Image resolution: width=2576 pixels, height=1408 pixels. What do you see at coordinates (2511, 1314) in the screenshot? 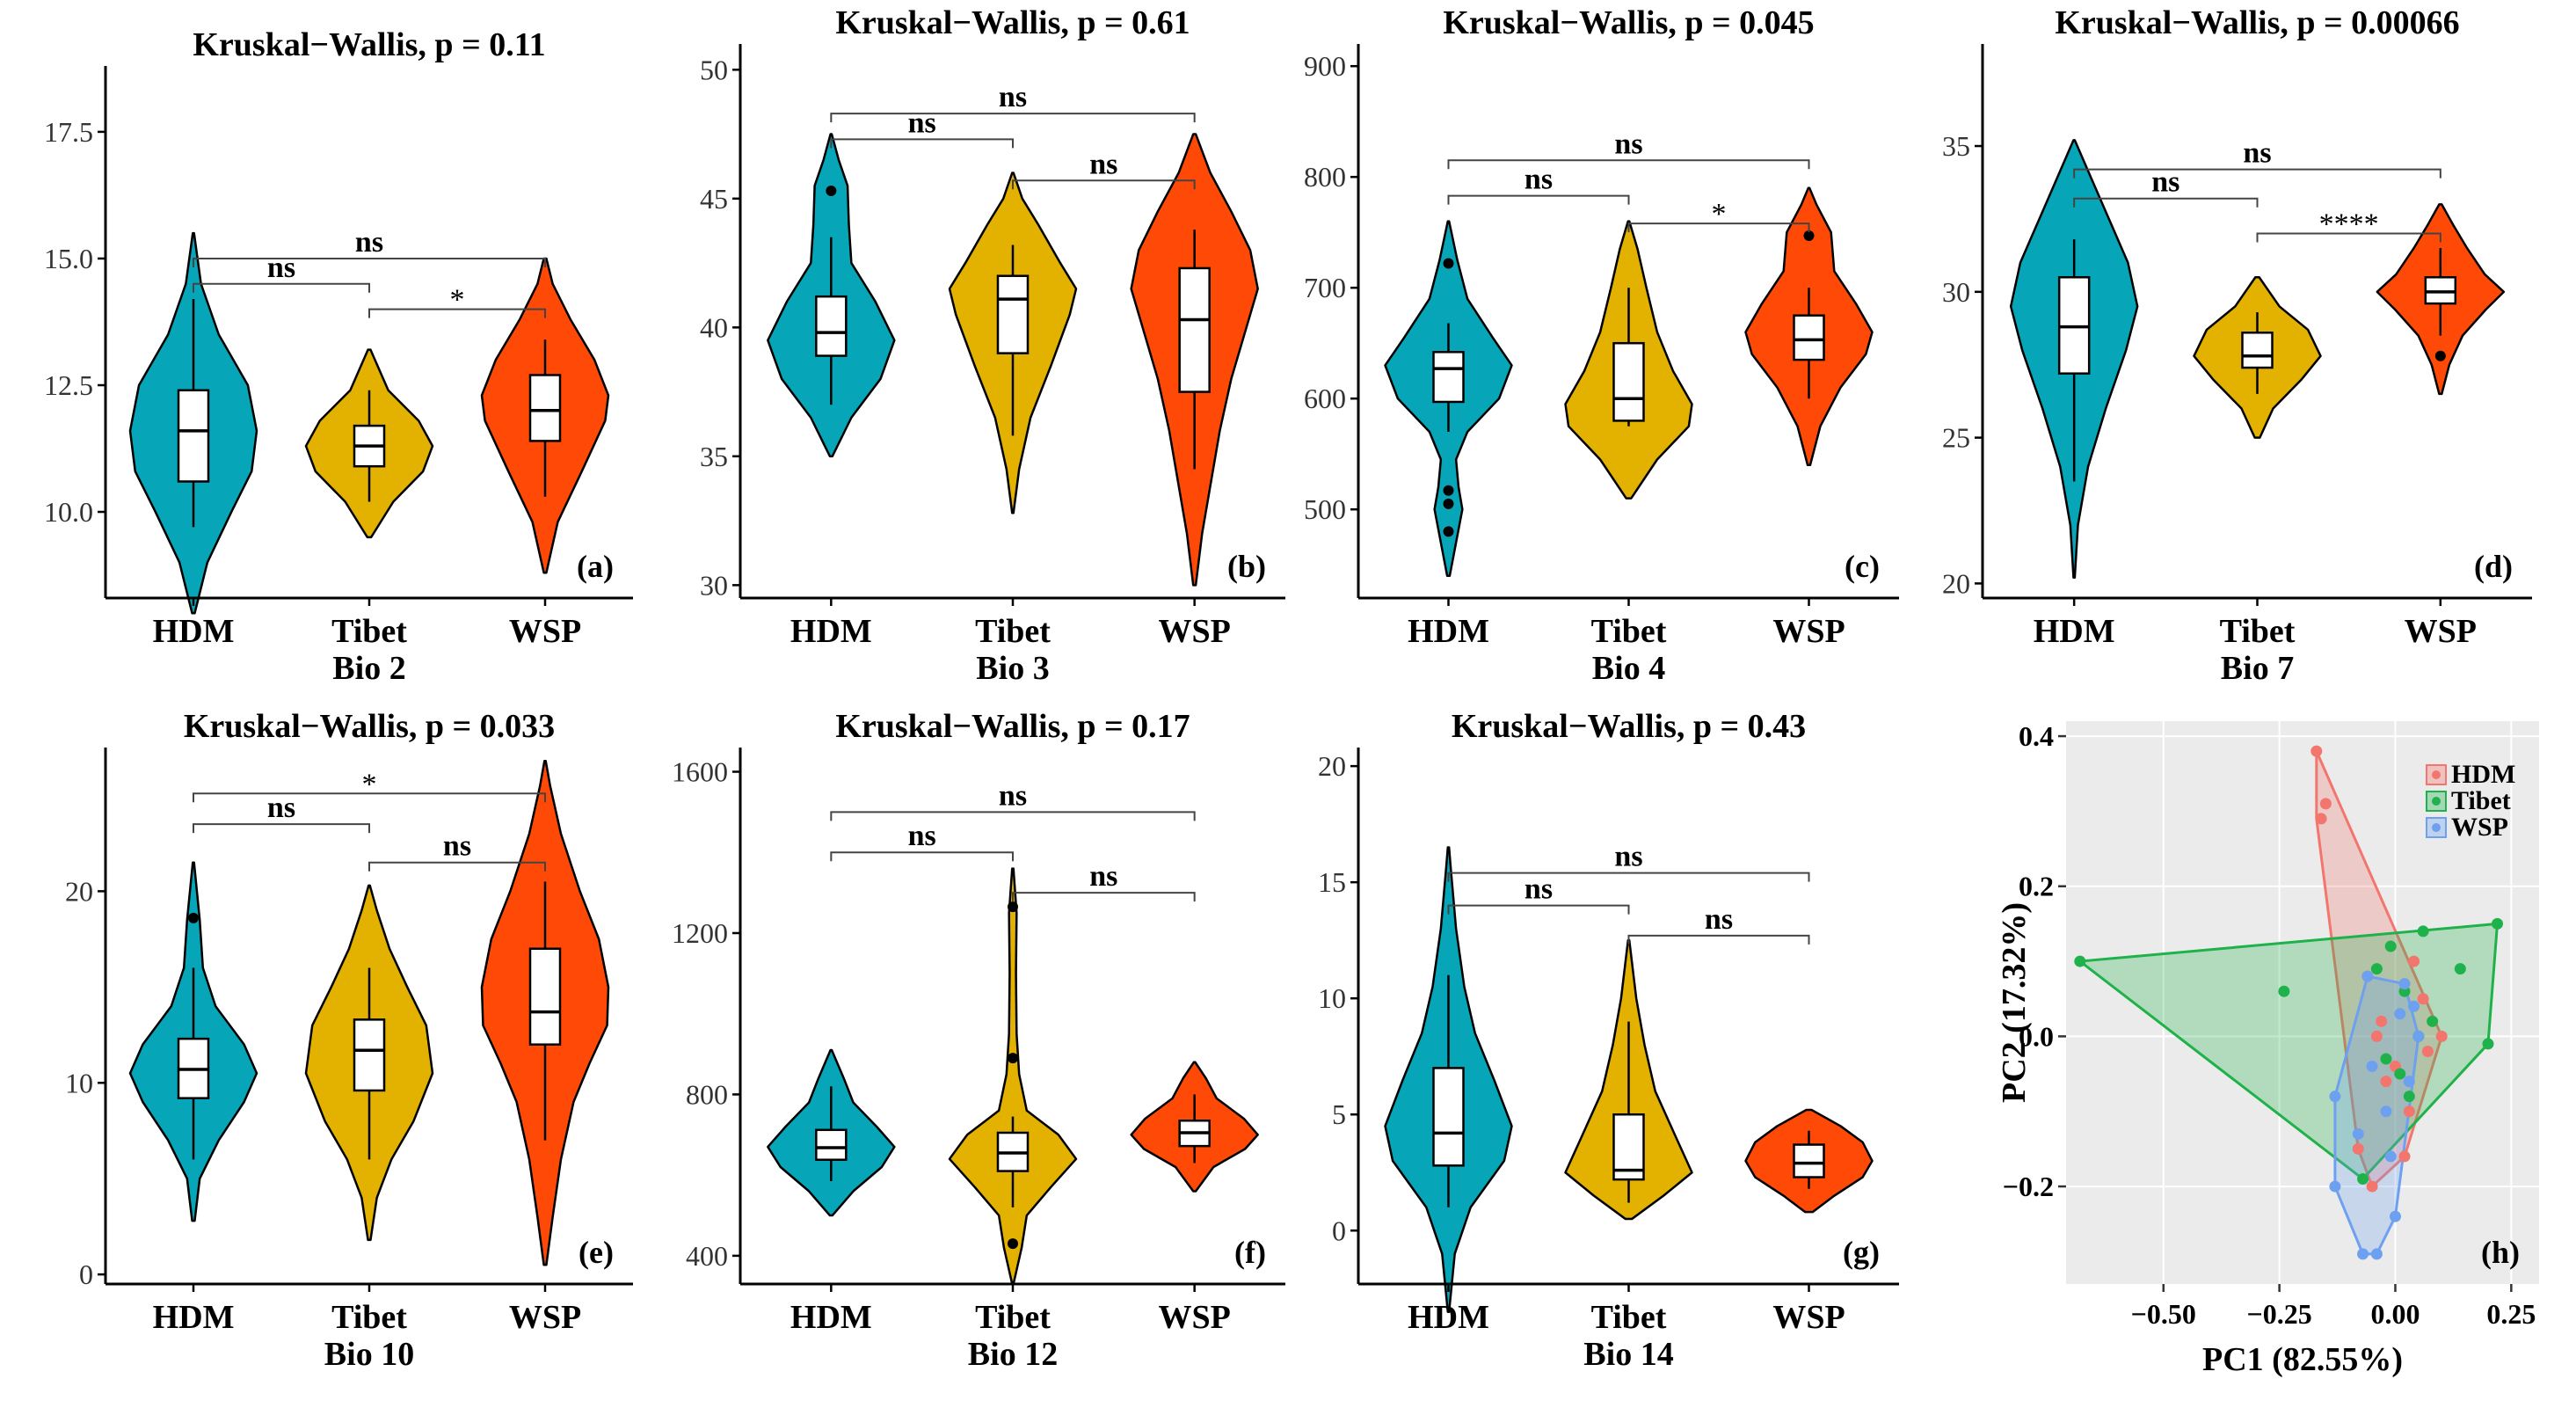
I see `x-tick-label: 0.25` at bounding box center [2511, 1314].